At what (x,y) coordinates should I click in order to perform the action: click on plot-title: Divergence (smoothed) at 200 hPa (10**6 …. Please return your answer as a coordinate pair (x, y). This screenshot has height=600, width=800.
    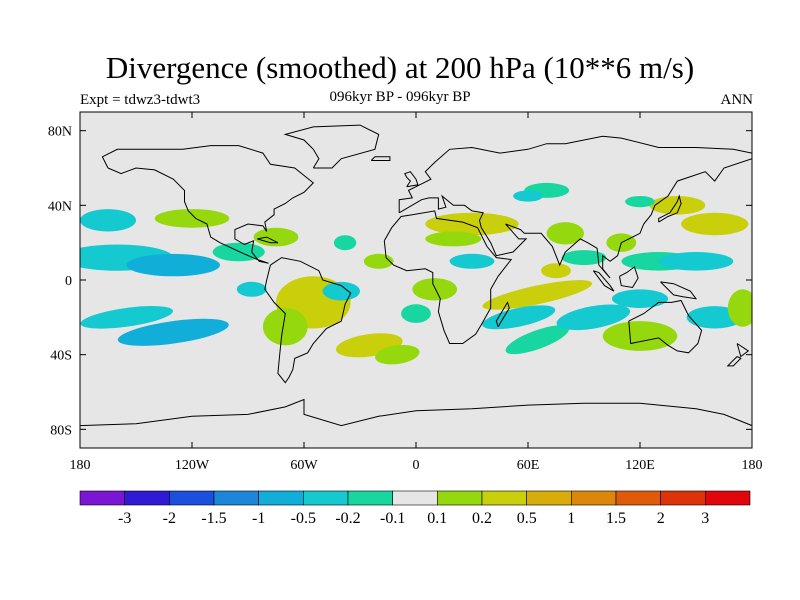
    Looking at the image, I should click on (400, 67).